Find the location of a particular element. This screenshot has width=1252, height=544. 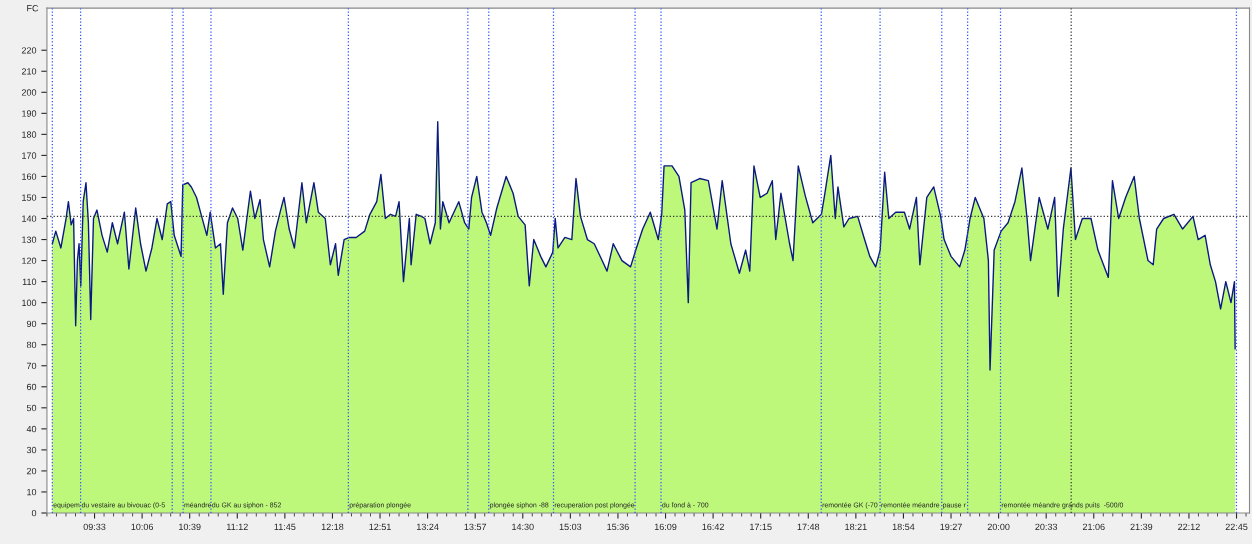

y-tick-label: 30 is located at coordinates (31, 450).